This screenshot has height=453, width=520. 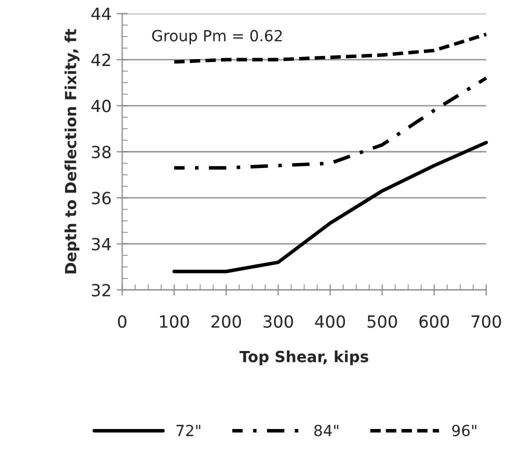 I want to click on x-tick-label: 0, so click(x=122, y=321).